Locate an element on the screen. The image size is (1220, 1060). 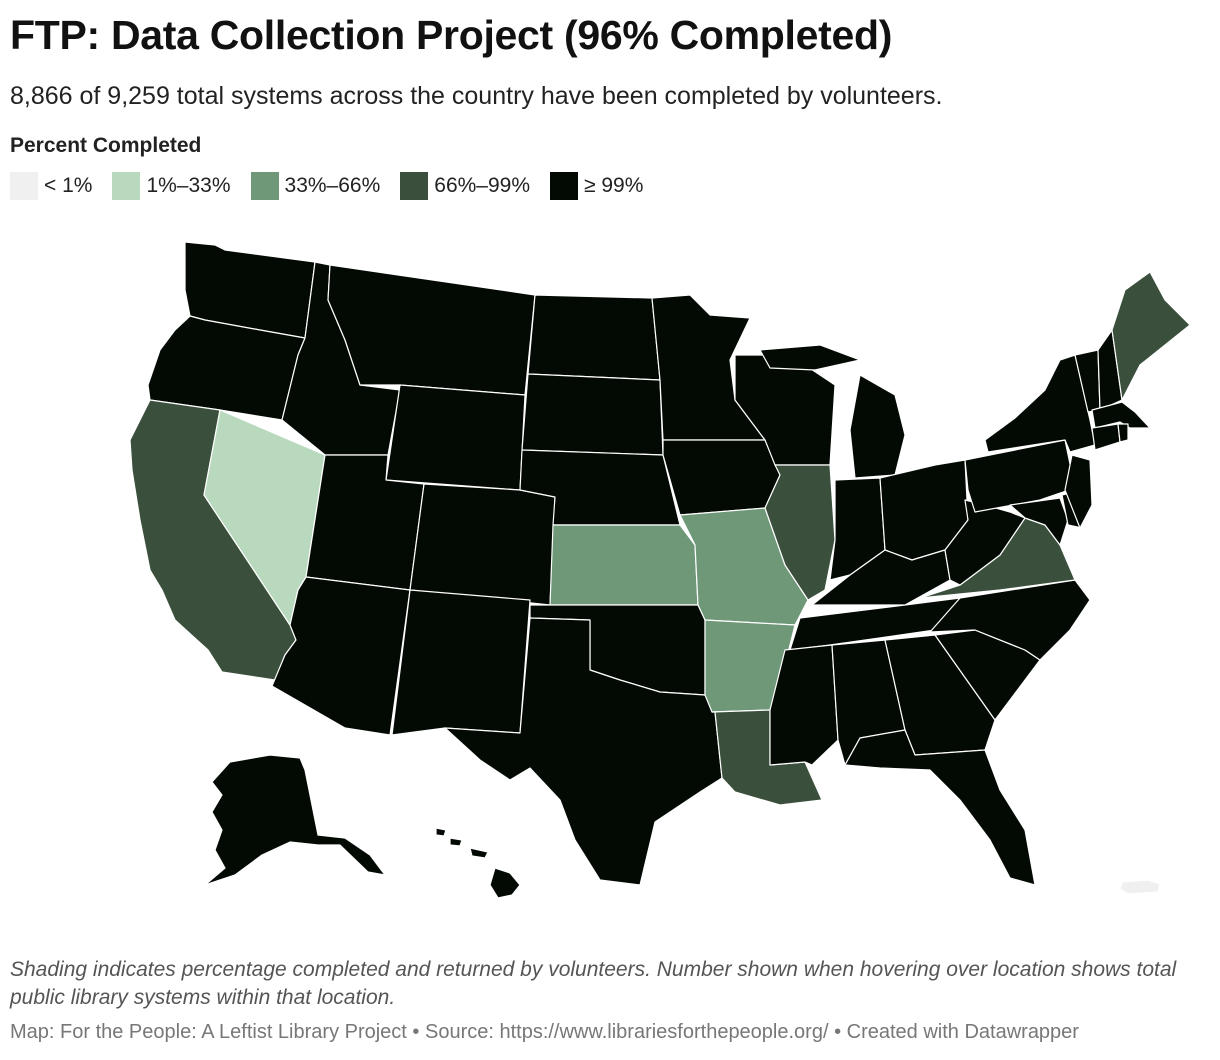
state-hawaii is located at coordinates (478, 863).